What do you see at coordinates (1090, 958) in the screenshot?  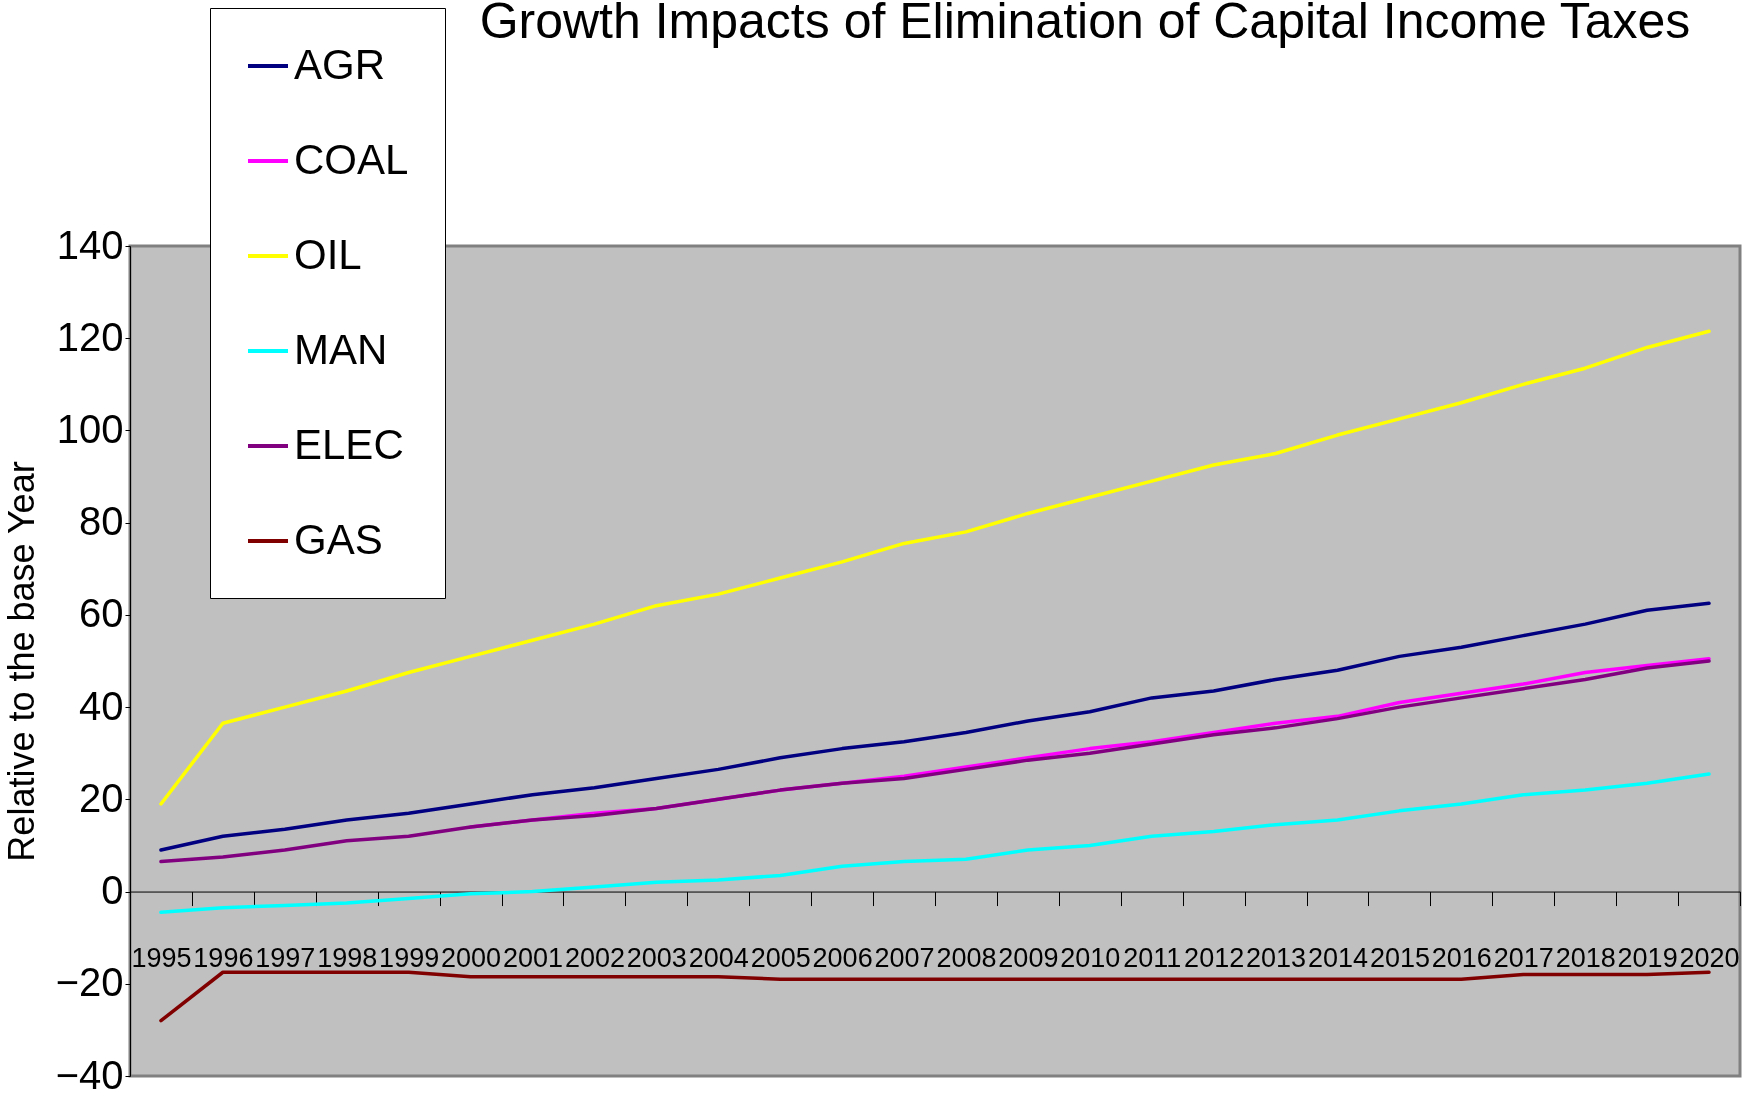 I see `x-tick-label: 2010` at bounding box center [1090, 958].